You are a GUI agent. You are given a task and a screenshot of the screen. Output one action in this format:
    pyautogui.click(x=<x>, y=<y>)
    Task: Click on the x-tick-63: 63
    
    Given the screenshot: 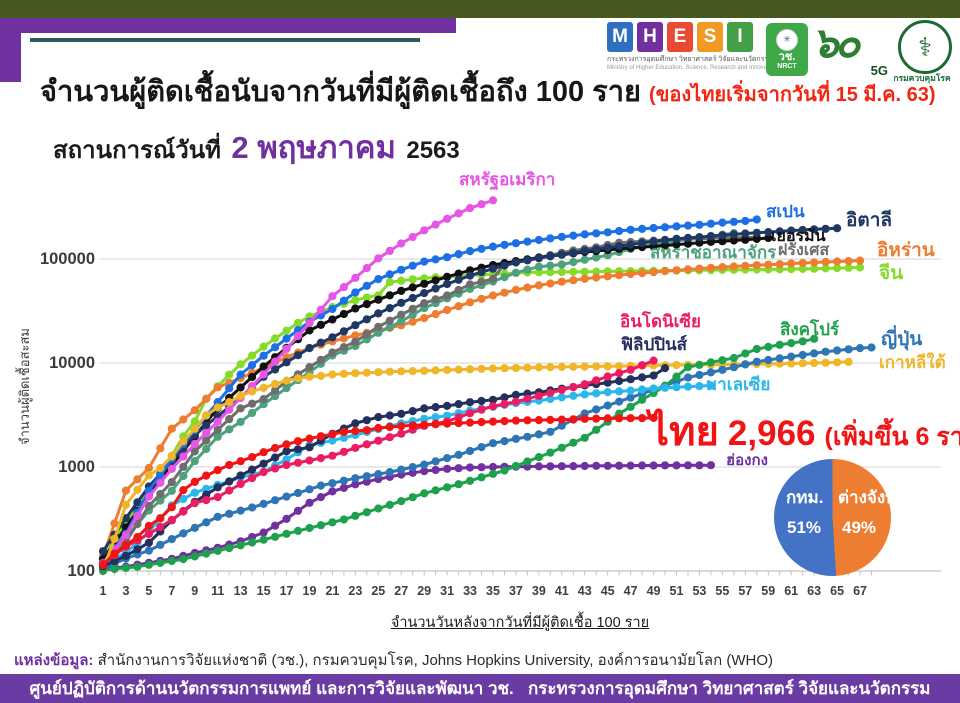 What is the action you would take?
    pyautogui.click(x=814, y=591)
    